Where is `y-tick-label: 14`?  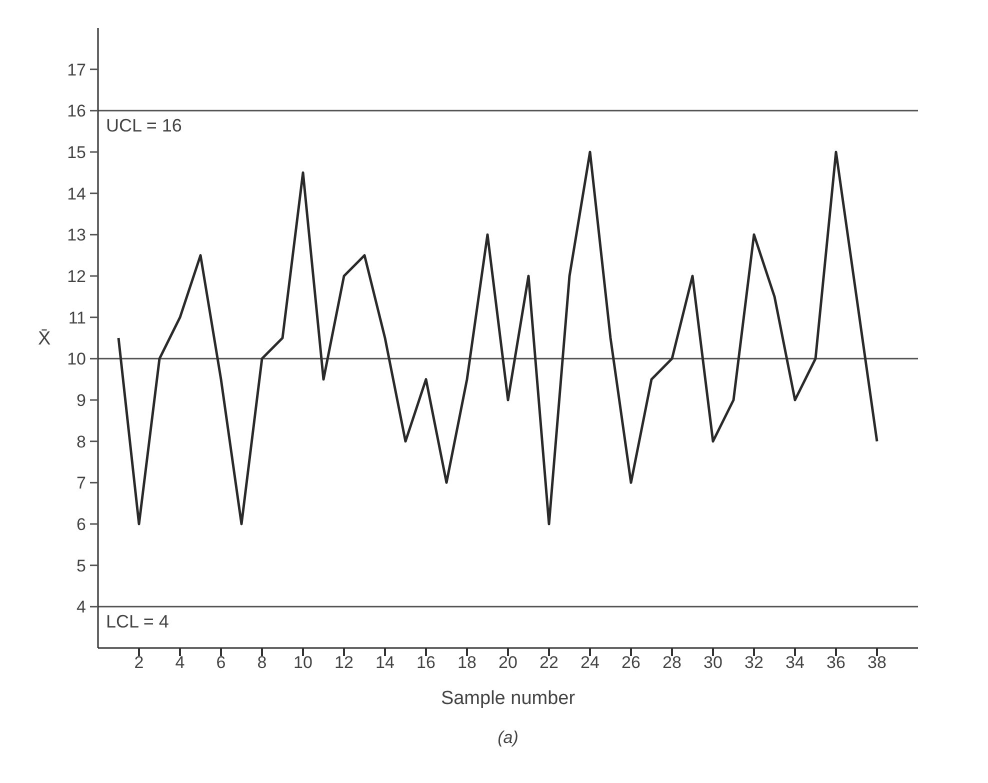
y-tick-label: 14 is located at coordinates (76, 194).